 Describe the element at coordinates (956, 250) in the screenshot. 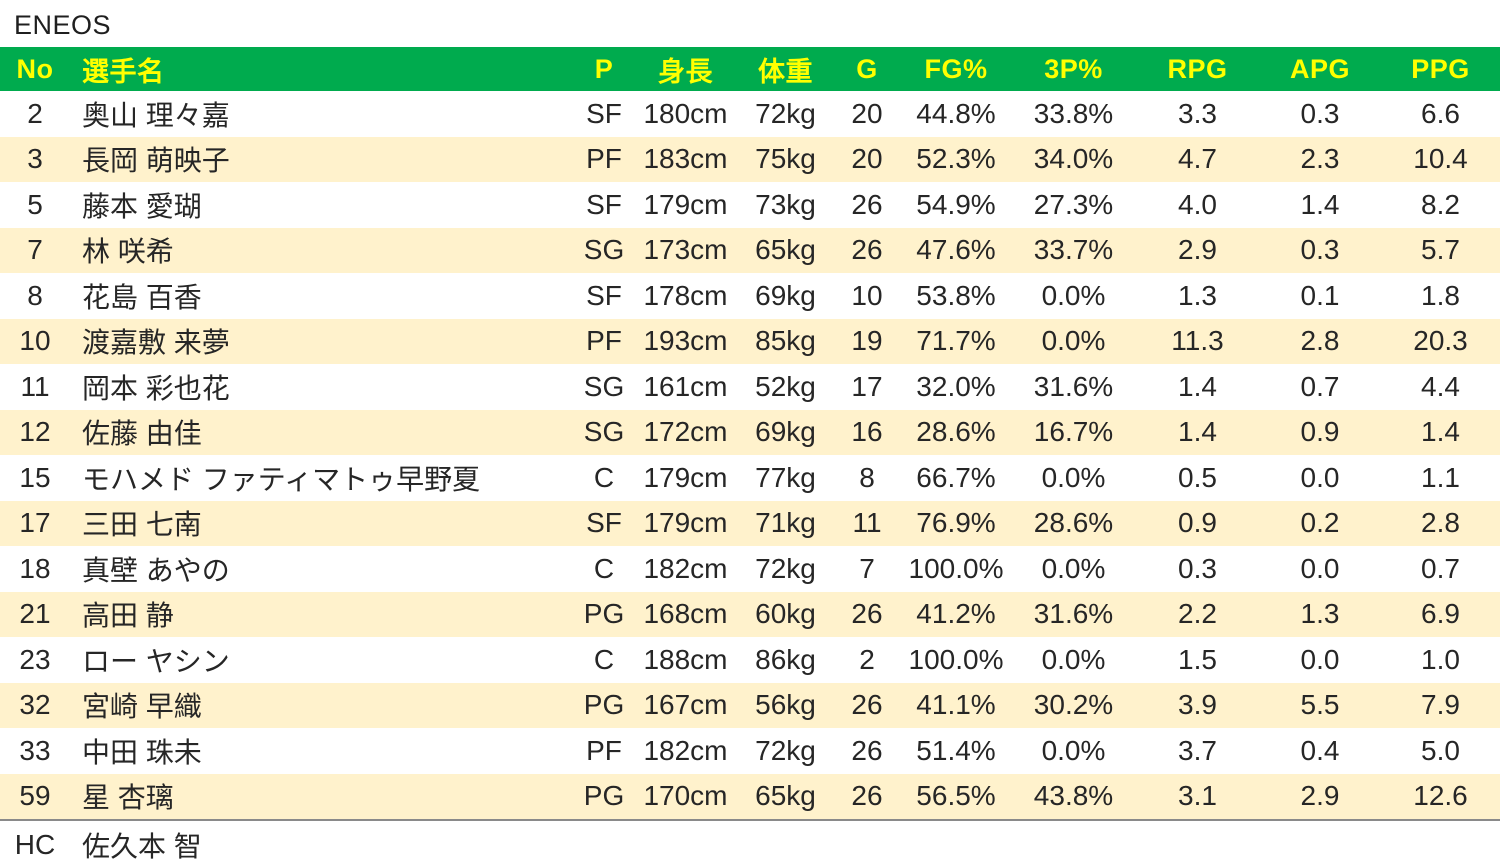

I see `cell-fg: 47.6%` at that location.